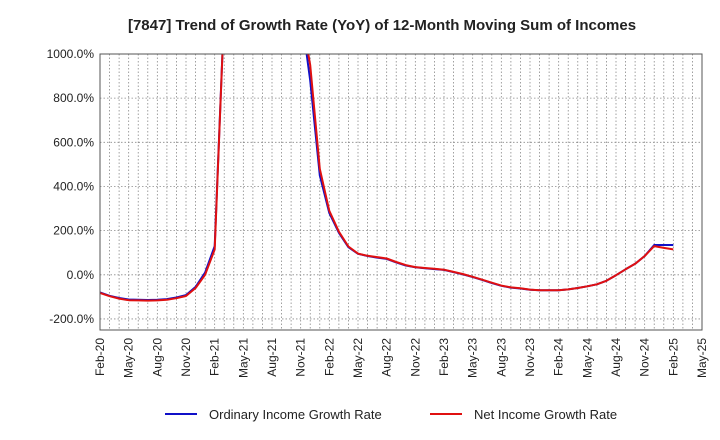 The width and height of the screenshot is (720, 440). I want to click on x-tick-label: Aug-20, so click(157, 357).